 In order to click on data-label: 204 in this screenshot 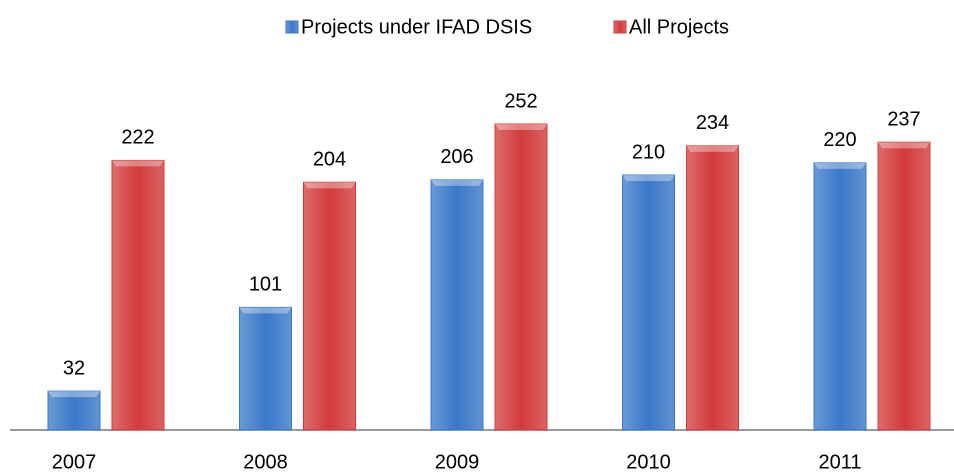, I will do `click(329, 160)`.